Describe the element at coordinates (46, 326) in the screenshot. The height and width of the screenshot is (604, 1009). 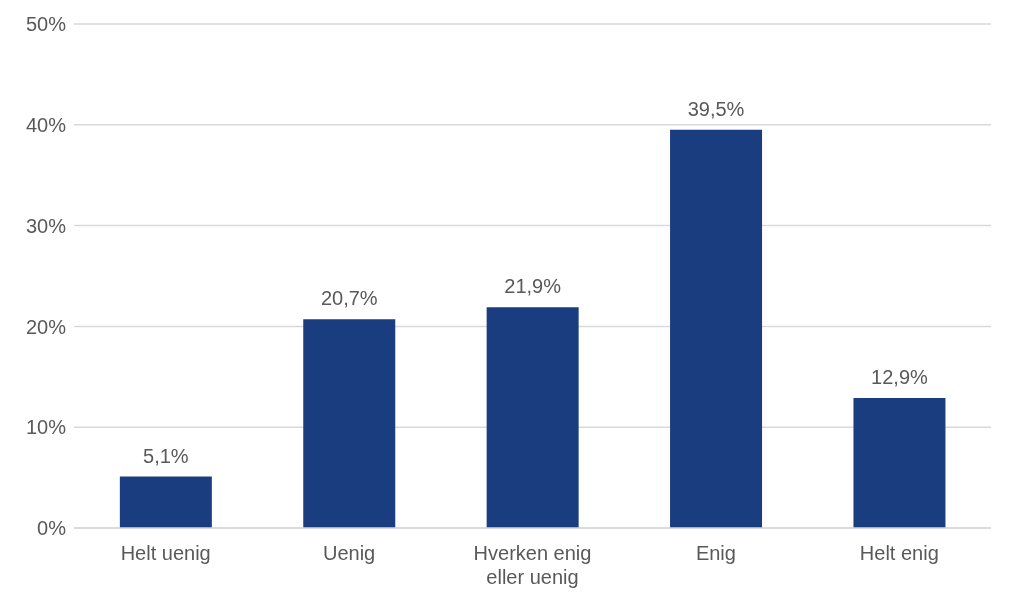
I see `y-tick-label: 20%` at that location.